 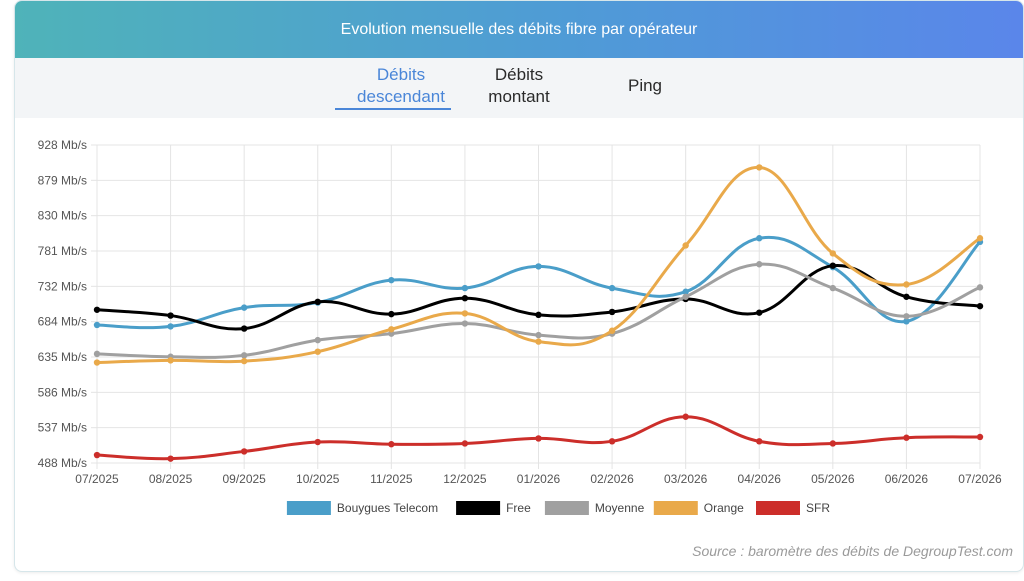 I want to click on tab-ping-label: Ping, so click(x=645, y=85).